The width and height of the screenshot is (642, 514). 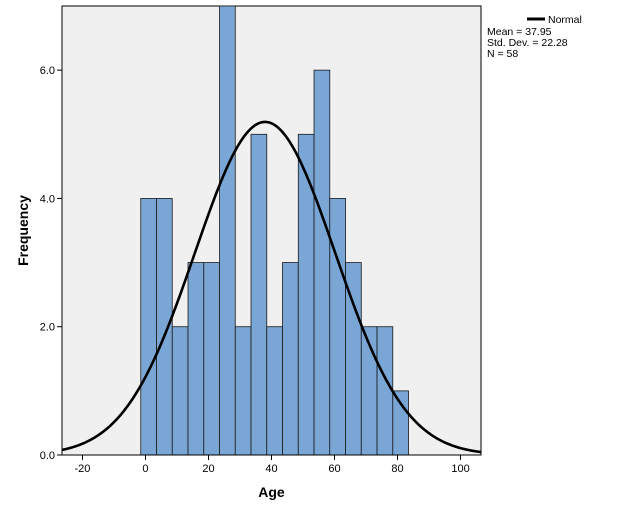 What do you see at coordinates (397, 469) in the screenshot?
I see `x-tick-label: 80` at bounding box center [397, 469].